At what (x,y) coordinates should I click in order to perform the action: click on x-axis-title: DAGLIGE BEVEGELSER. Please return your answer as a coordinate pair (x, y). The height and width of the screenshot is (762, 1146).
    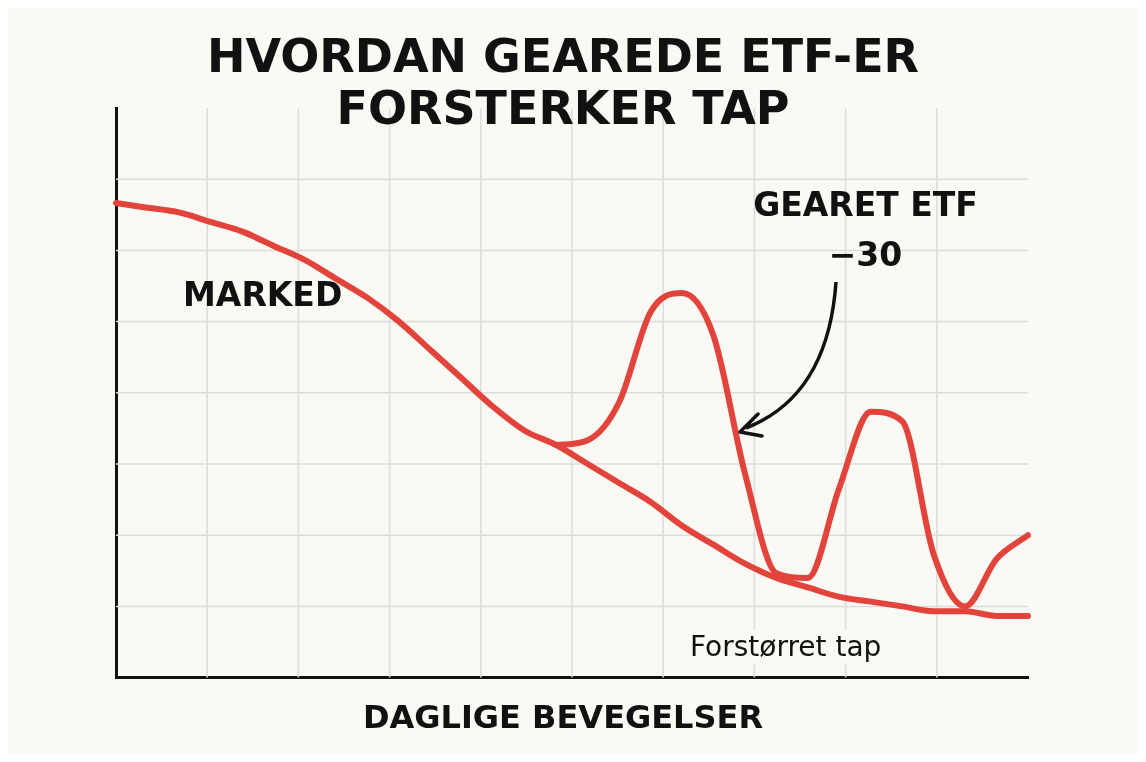
    Looking at the image, I should click on (563, 717).